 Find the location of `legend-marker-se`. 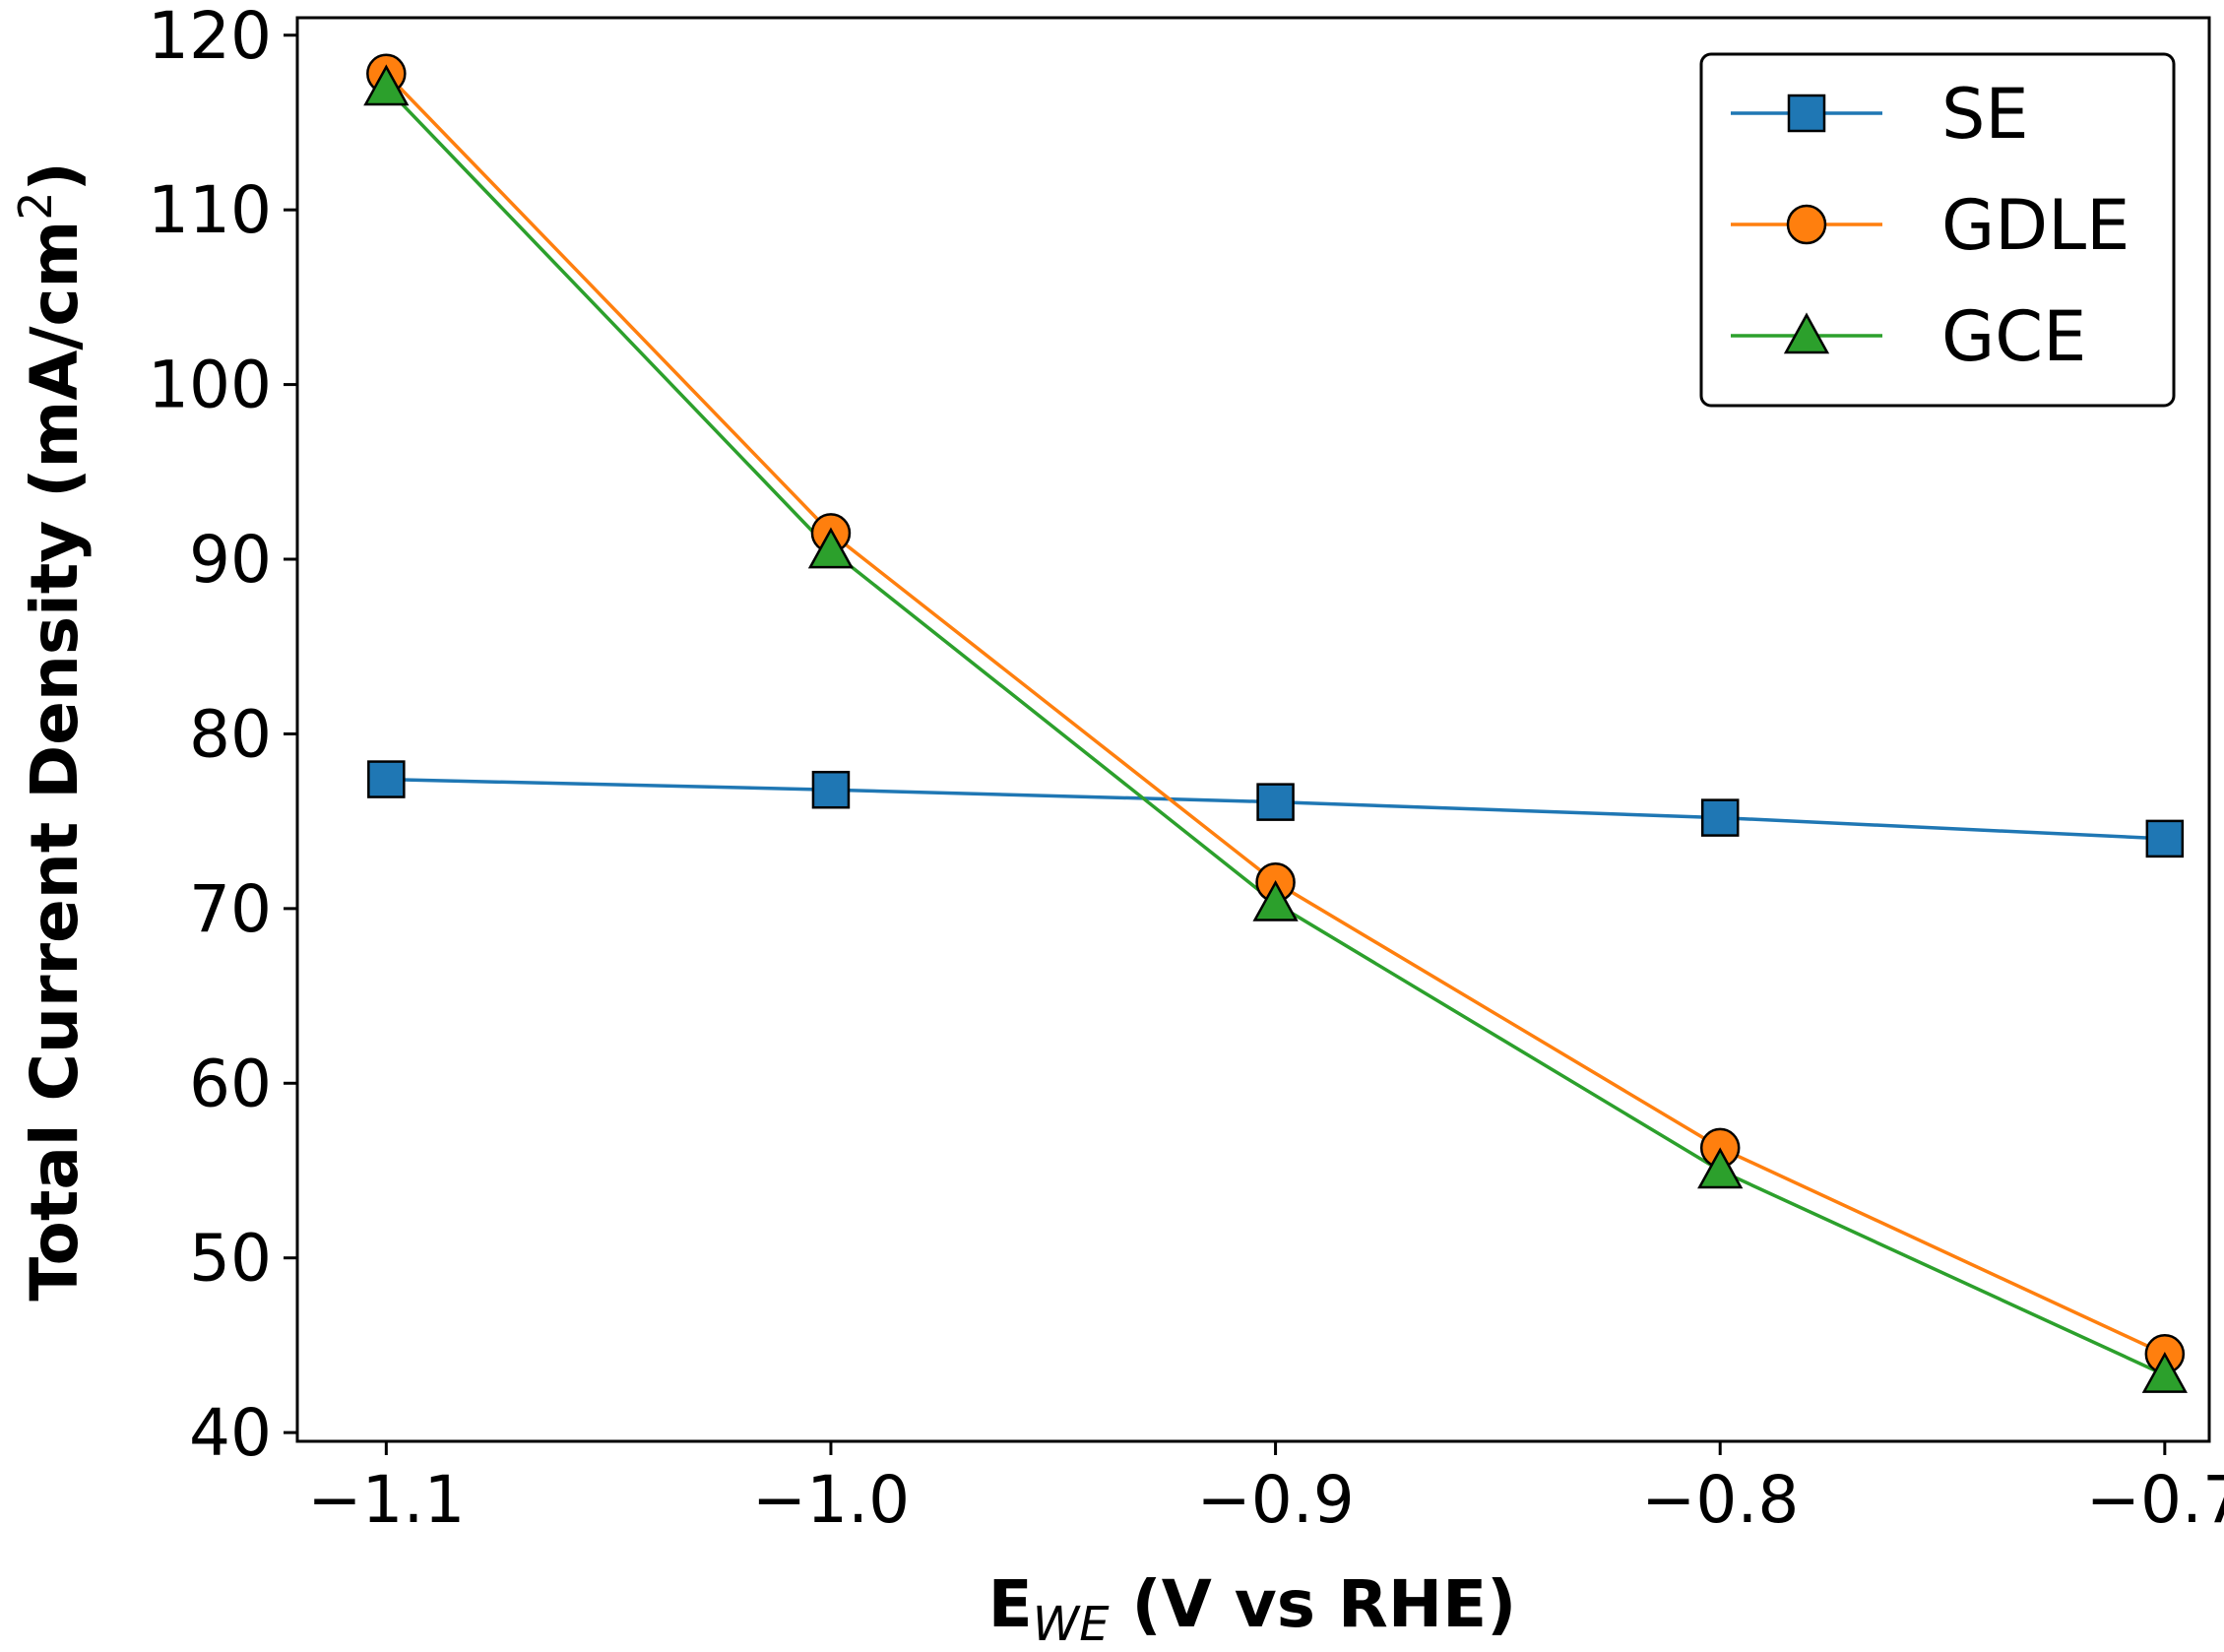

legend-marker-se is located at coordinates (1806, 113).